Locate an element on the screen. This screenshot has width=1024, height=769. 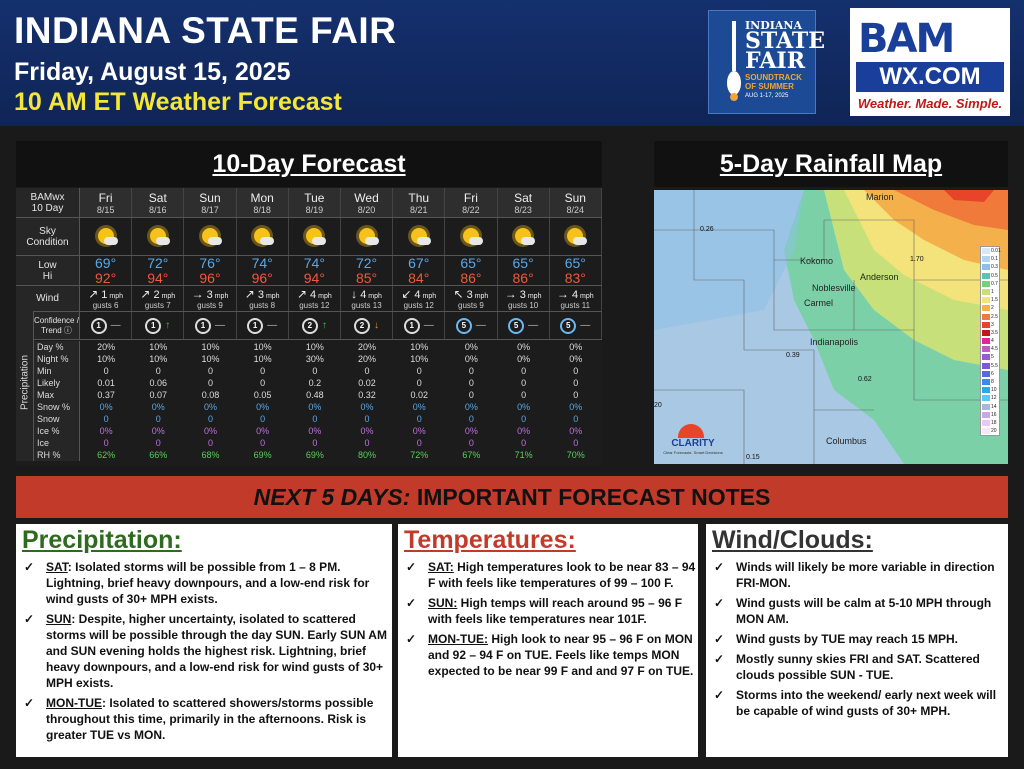
city-label: Indianapolis is located at coordinates (834, 342).